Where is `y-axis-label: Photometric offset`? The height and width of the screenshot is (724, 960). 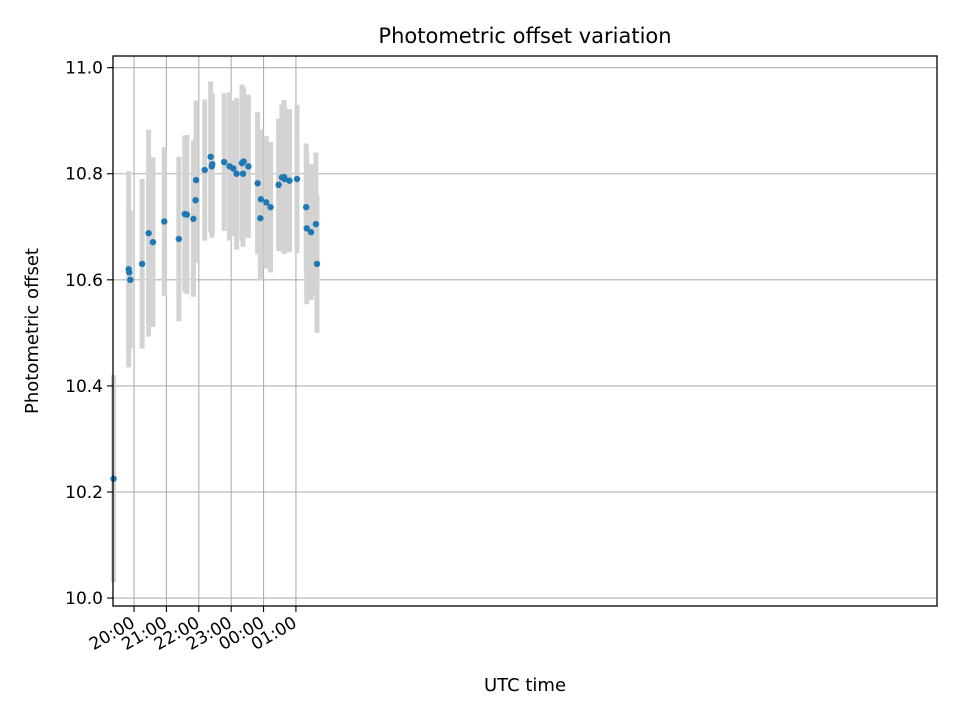 y-axis-label: Photometric offset is located at coordinates (32, 331).